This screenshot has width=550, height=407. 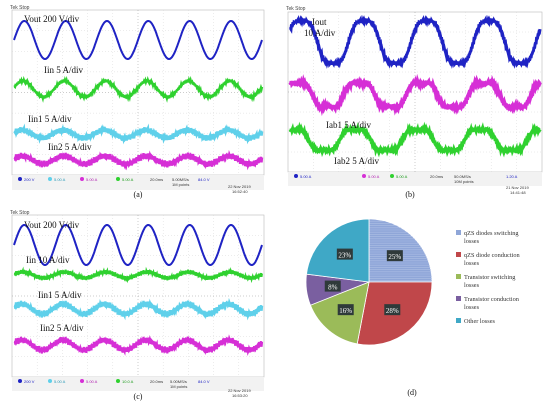 I want to click on footer-ch4: 5.00 A, so click(x=128, y=179).